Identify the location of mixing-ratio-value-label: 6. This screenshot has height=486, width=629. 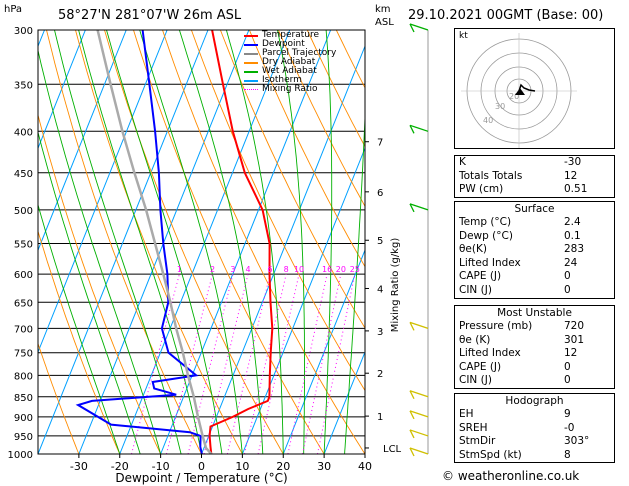
(269, 269).